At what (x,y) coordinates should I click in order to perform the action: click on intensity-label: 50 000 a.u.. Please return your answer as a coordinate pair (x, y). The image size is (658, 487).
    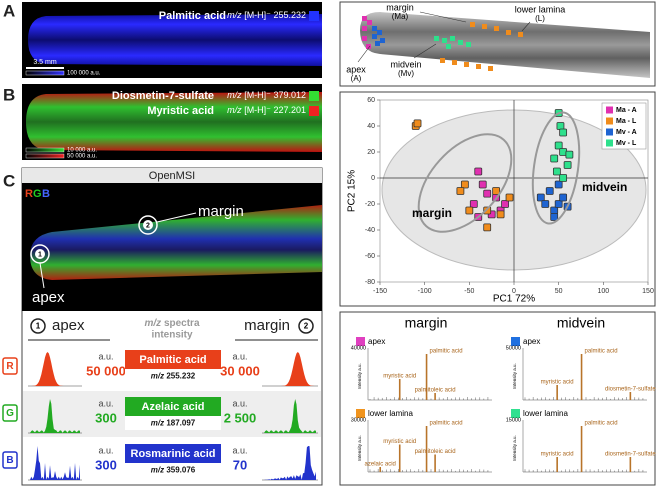
    Looking at the image, I should click on (82, 157).